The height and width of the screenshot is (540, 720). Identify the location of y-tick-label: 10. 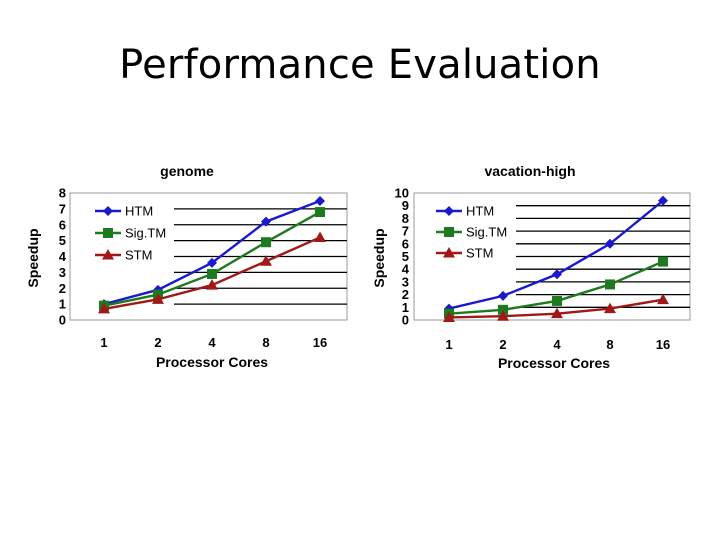
(402, 193).